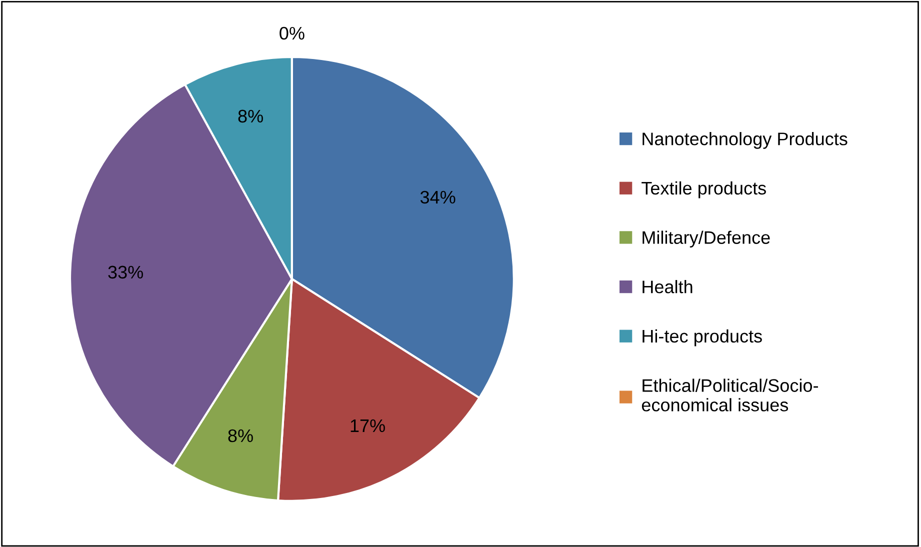 Image resolution: width=921 pixels, height=547 pixels. What do you see at coordinates (706, 239) in the screenshot?
I see `legend-label: Military/Defence` at bounding box center [706, 239].